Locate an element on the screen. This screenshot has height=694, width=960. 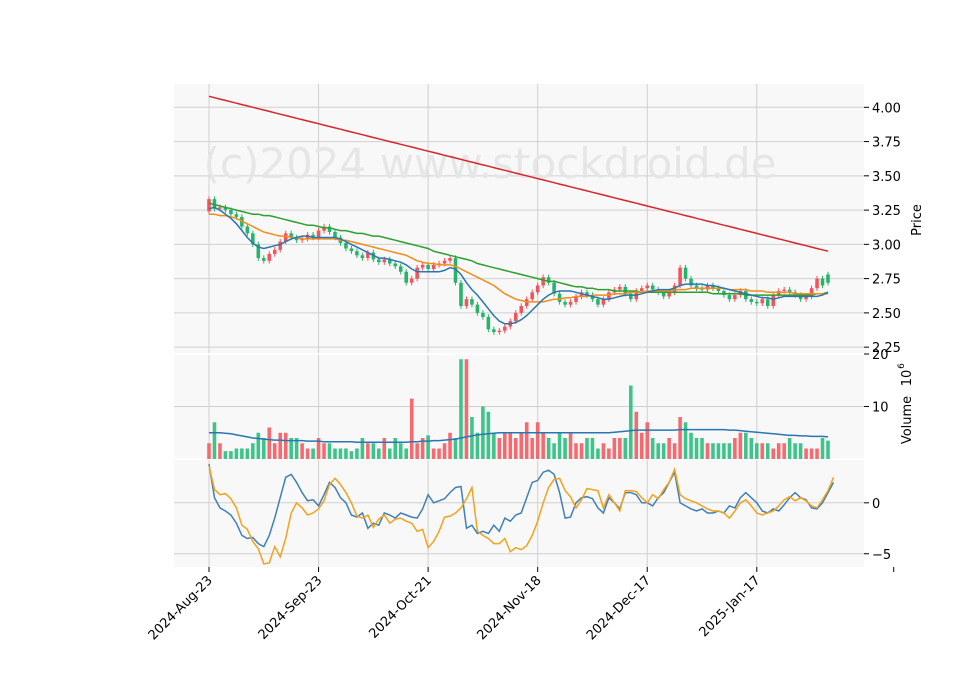
price-tick-label: 2.50 is located at coordinates (886, 314).